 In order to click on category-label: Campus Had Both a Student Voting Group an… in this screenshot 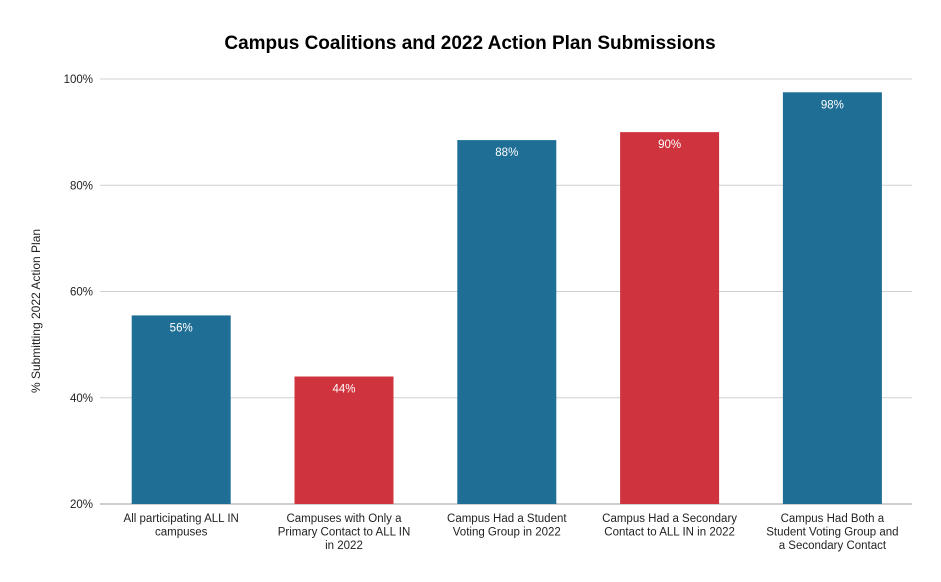, I will do `click(832, 532)`.